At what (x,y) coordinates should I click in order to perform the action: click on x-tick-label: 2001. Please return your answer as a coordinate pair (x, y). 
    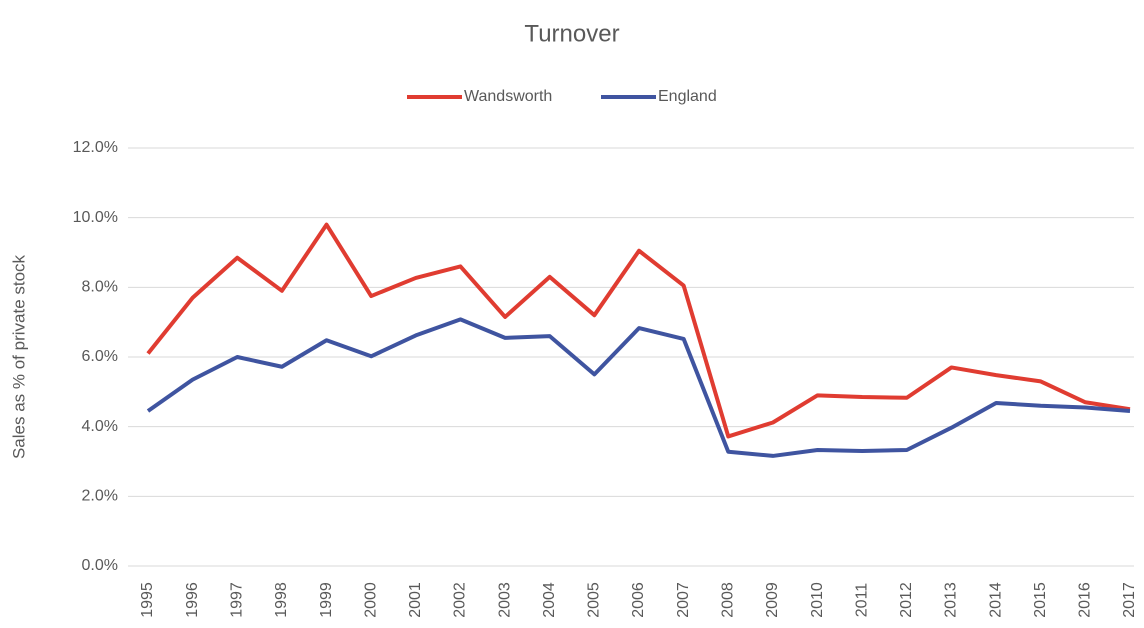
    Looking at the image, I should click on (415, 600).